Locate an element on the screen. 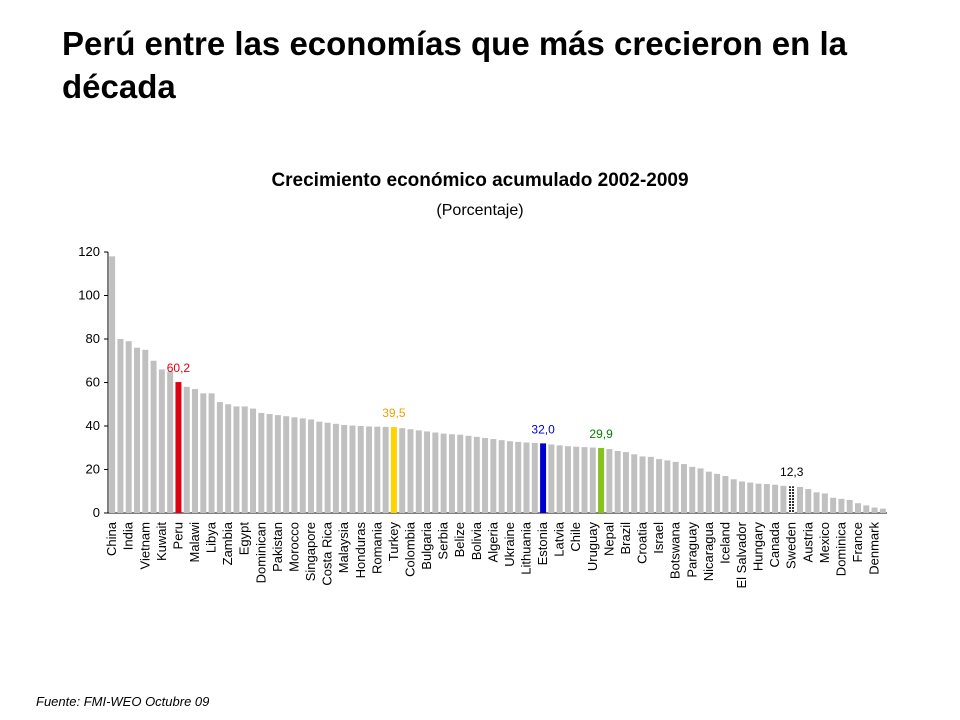 The image size is (960, 720). x-tick-label: Singapore is located at coordinates (310, 551).